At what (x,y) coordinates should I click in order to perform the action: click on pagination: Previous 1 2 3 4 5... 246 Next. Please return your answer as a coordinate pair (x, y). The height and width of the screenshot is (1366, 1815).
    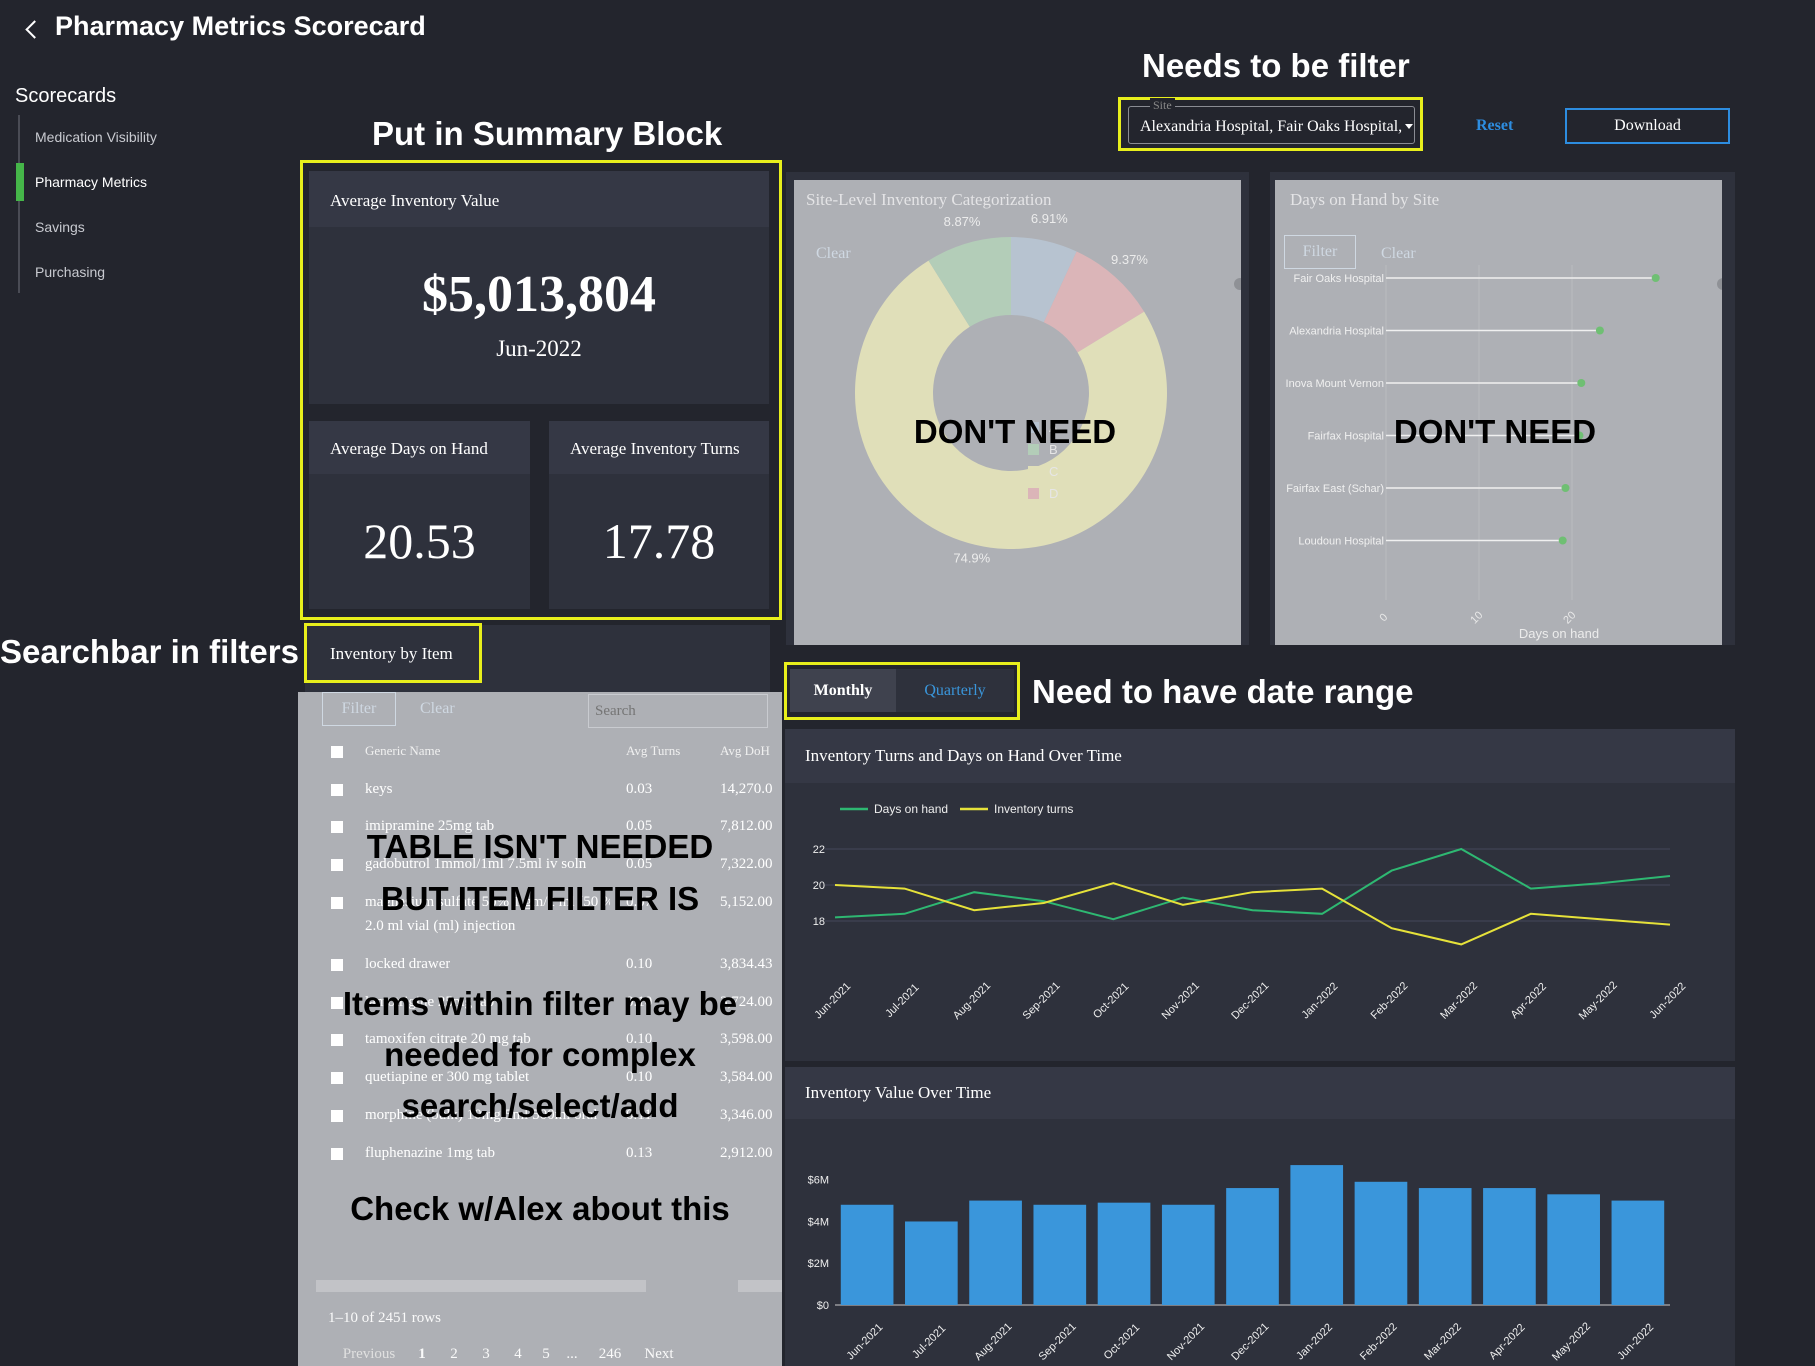
    Looking at the image, I should click on (508, 1354).